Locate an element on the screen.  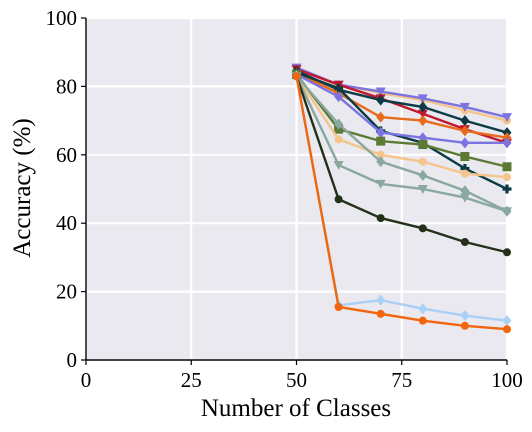
x-tick-label: 100 is located at coordinates (507, 380).